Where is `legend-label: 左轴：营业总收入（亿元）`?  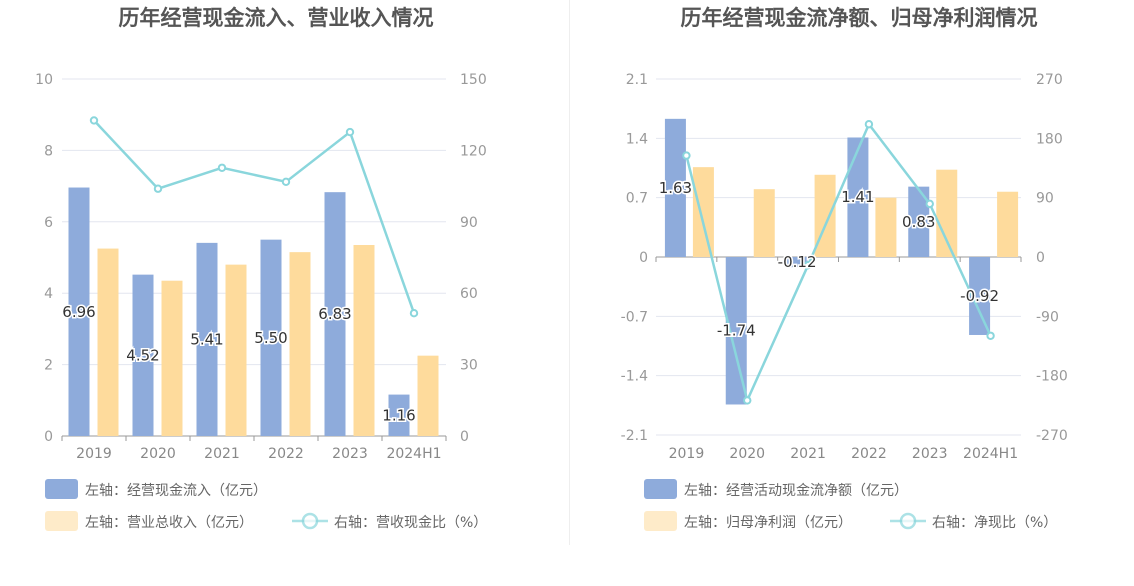 legend-label: 左轴：营业总收入（亿元） is located at coordinates (169, 523).